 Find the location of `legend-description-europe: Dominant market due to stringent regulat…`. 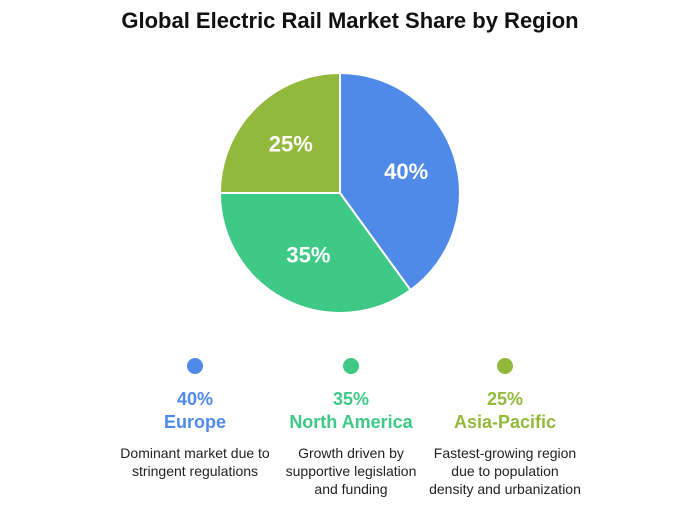

legend-description-europe: Dominant market due to stringent regulat… is located at coordinates (195, 462).